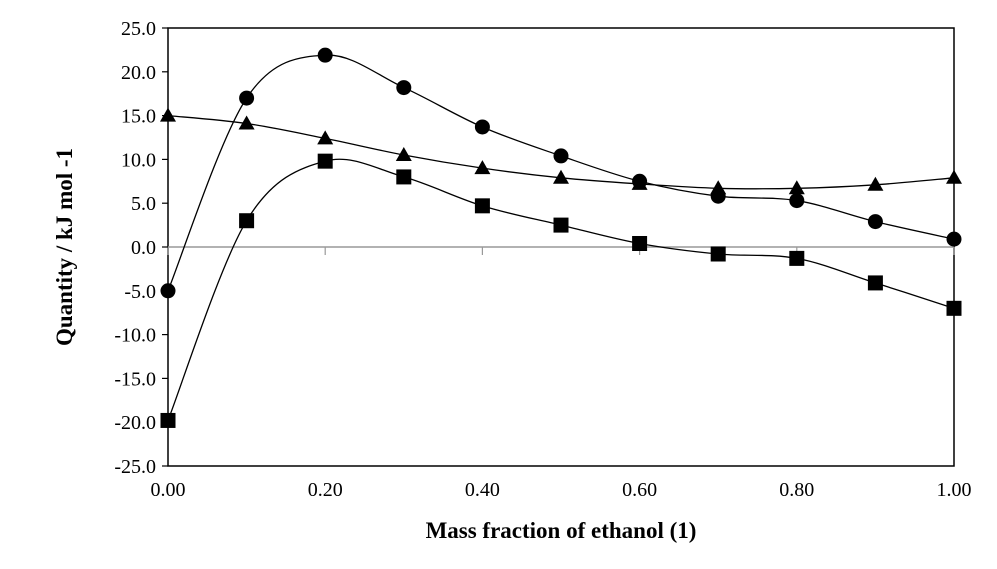  Describe the element at coordinates (64, 247) in the screenshot. I see `y-axis-title: Quantity / kJ mol -1` at that location.